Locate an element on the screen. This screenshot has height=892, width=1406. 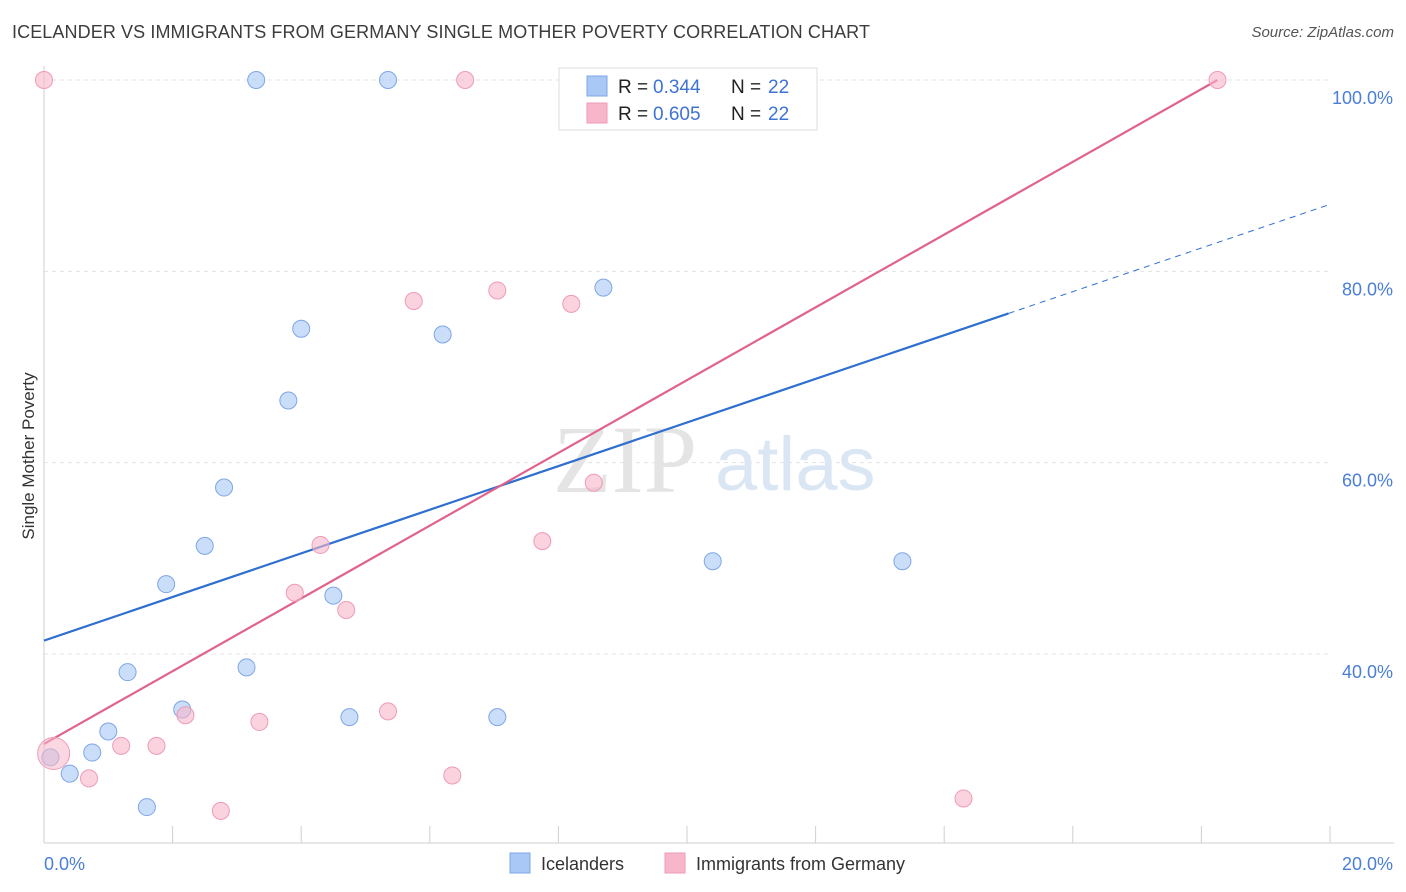
y-tick-label: 100.0% is located at coordinates (1362, 98).